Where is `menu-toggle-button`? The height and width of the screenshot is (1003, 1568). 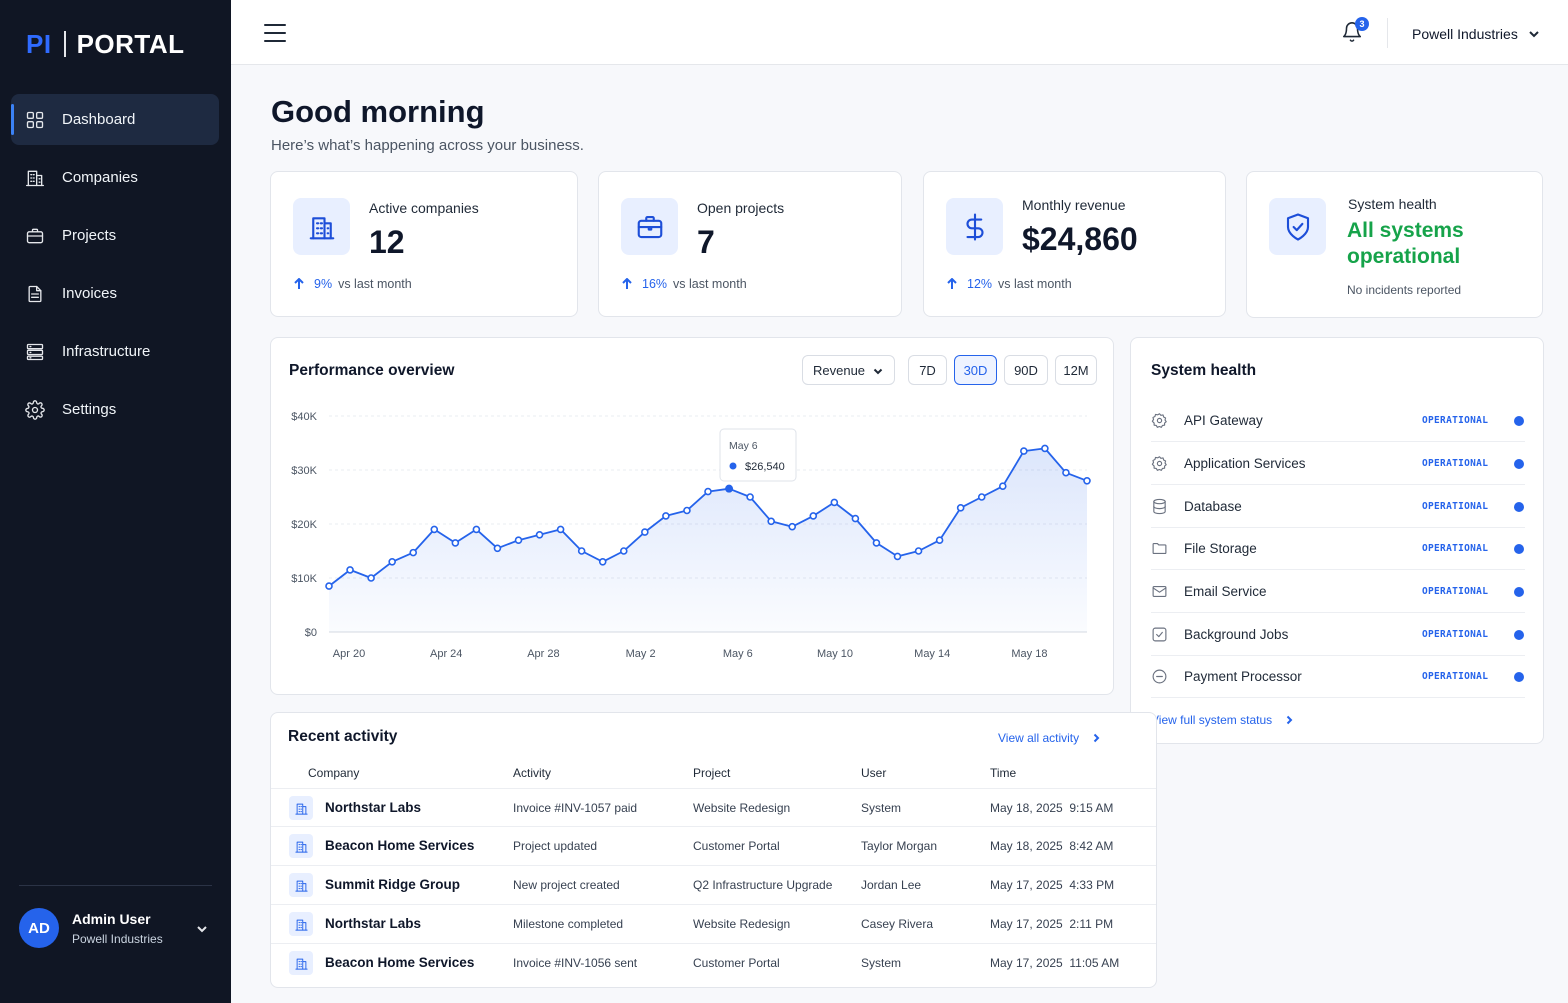 menu-toggle-button is located at coordinates (275, 33).